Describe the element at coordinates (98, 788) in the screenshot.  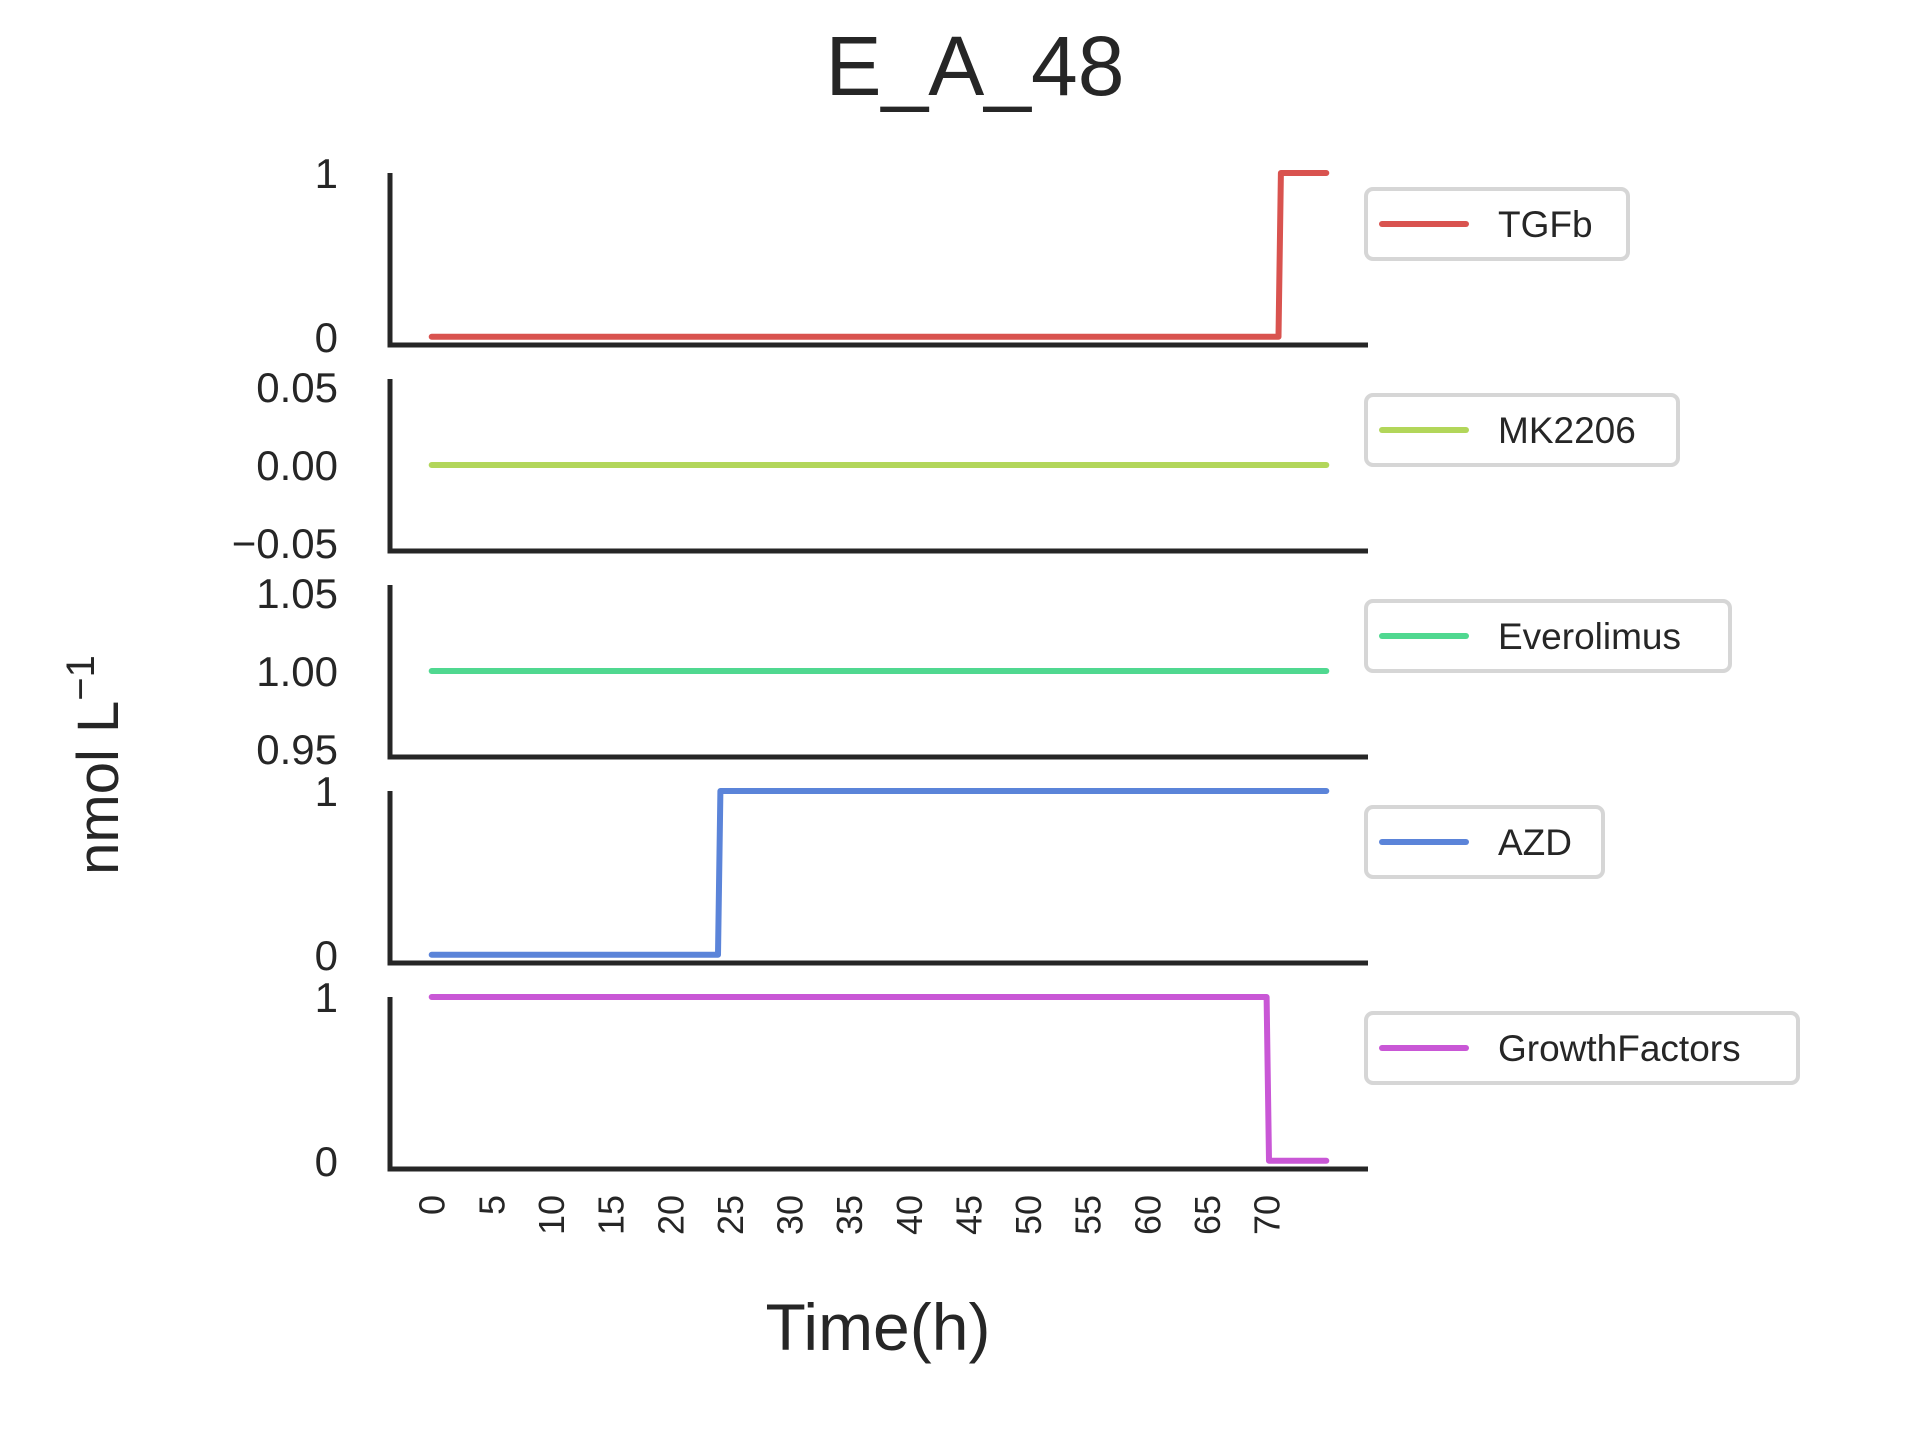
I see `y-axis-label-text: nmol L` at that location.